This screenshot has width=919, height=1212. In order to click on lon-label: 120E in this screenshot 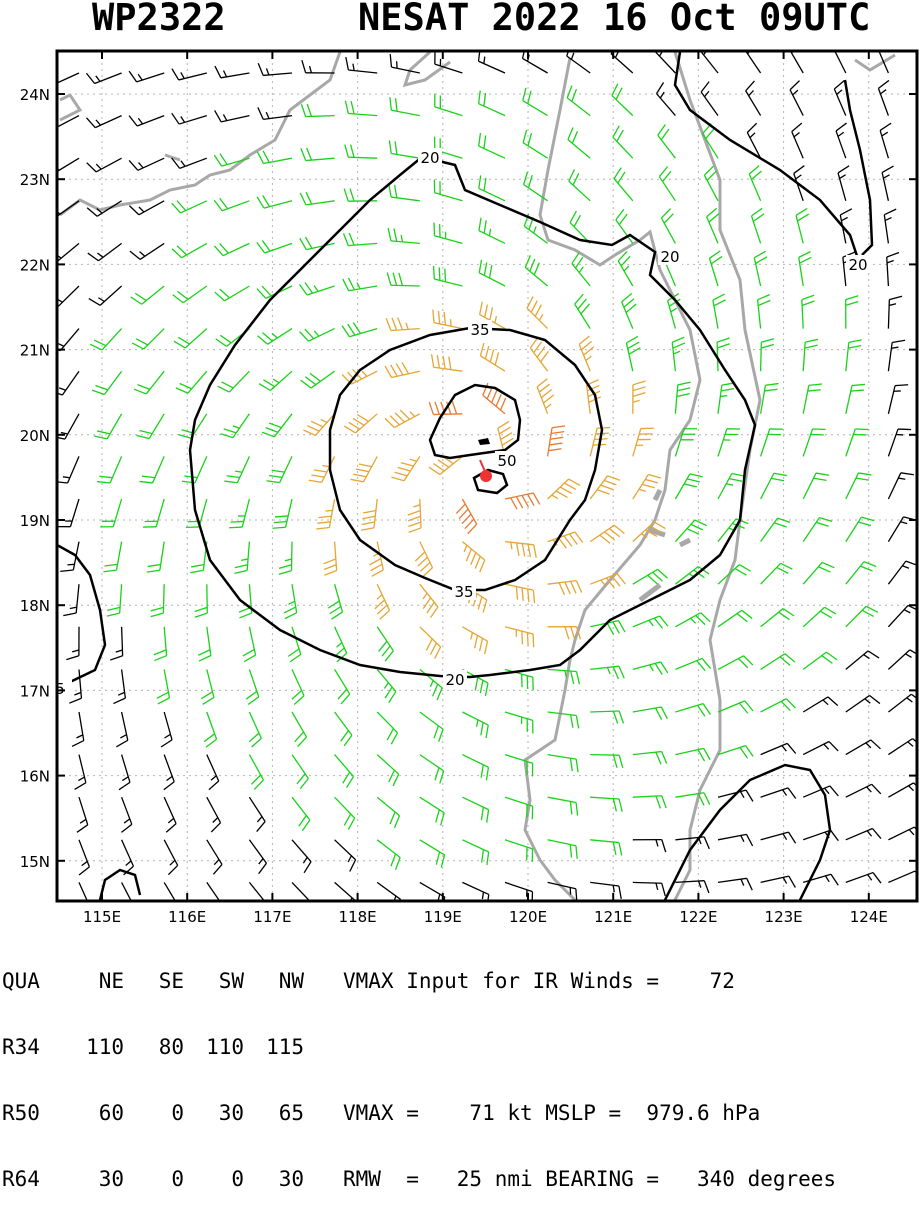, I will do `click(528, 917)`.